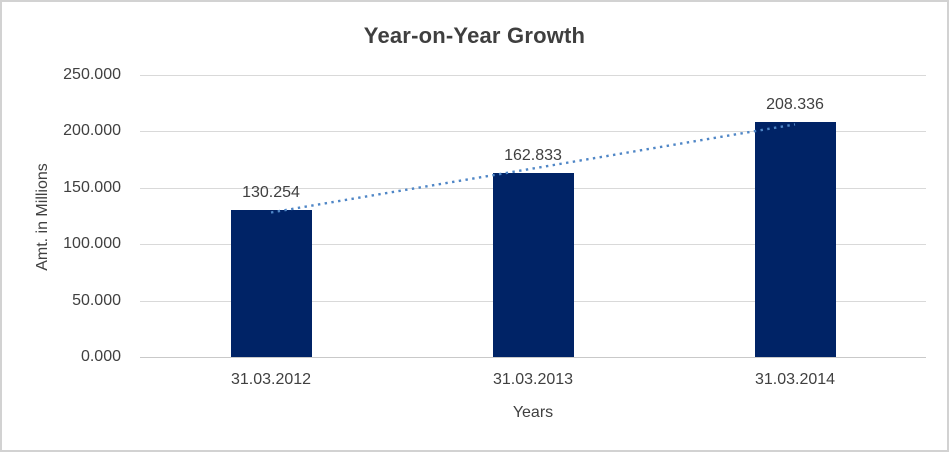  Describe the element at coordinates (96, 300) in the screenshot. I see `y-tick-label: 50.000` at that location.